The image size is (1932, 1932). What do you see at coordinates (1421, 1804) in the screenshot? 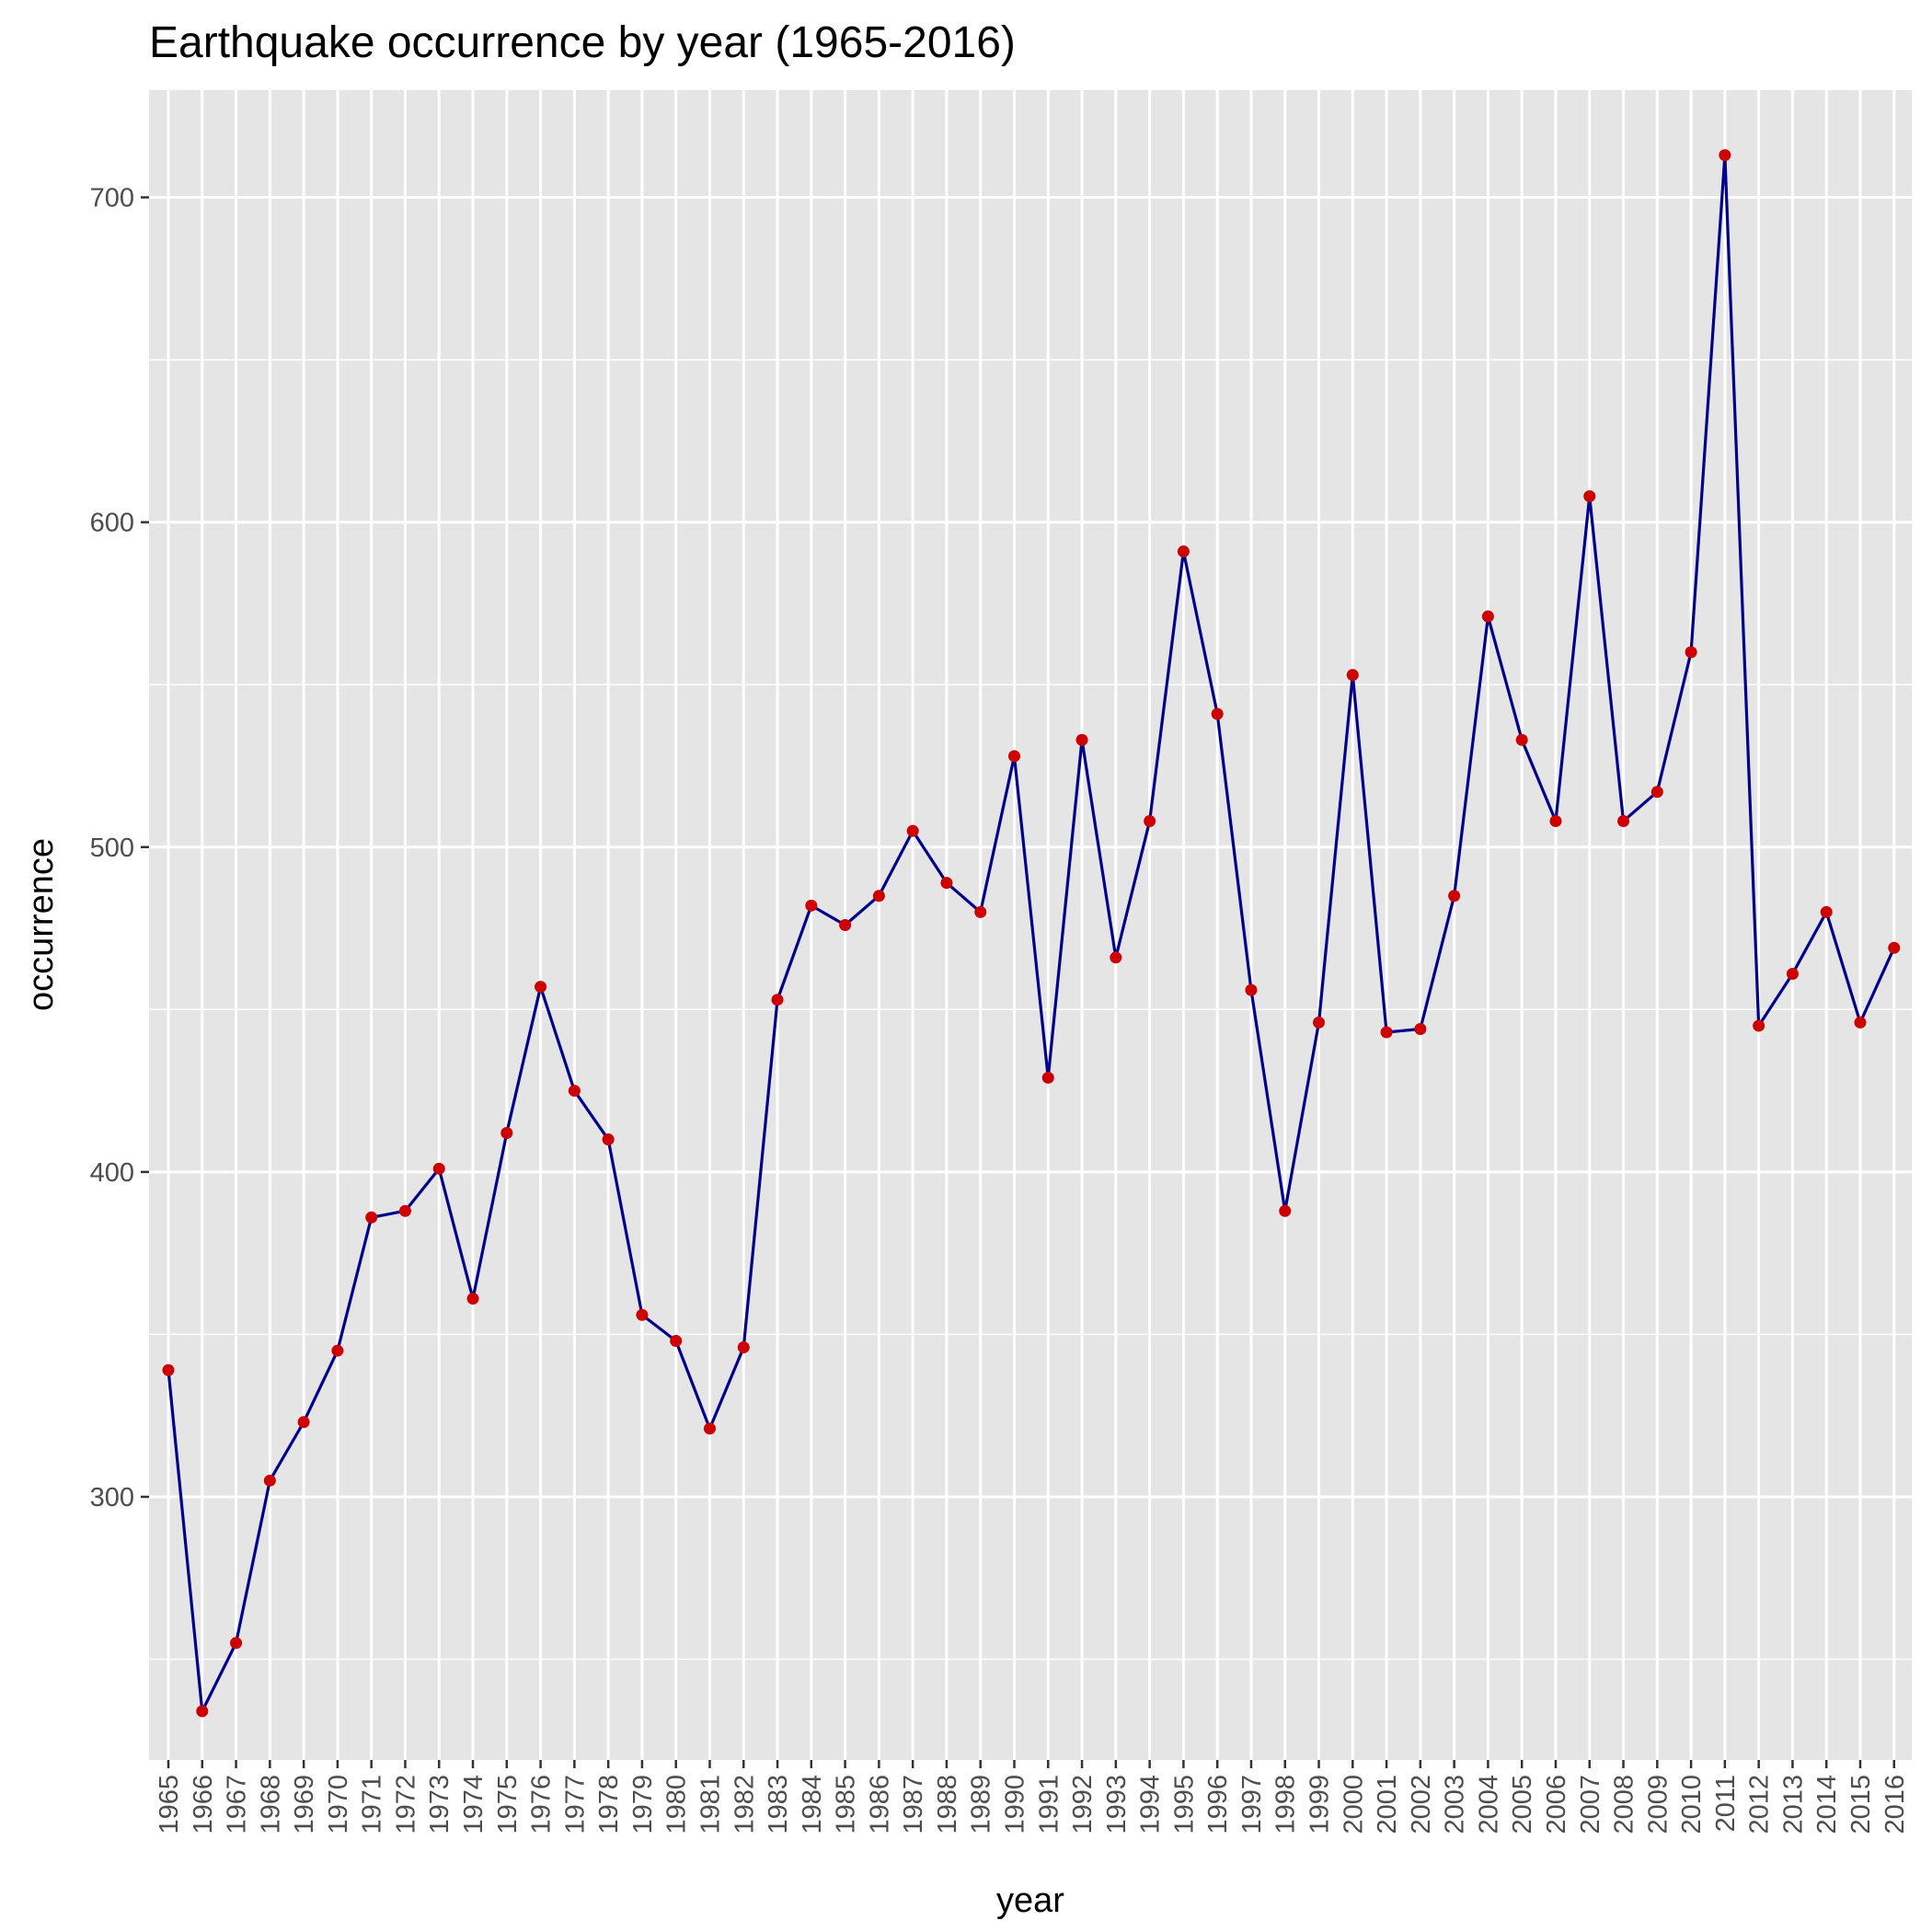
I see `x-tick-label: 2002` at bounding box center [1421, 1804].